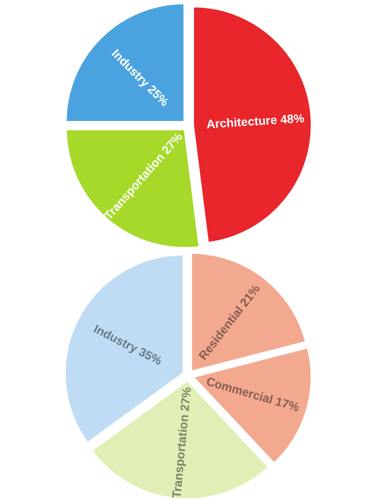 The height and width of the screenshot is (500, 375). What do you see at coordinates (181, 442) in the screenshot?
I see `slice-label: Transportation 27%` at bounding box center [181, 442].